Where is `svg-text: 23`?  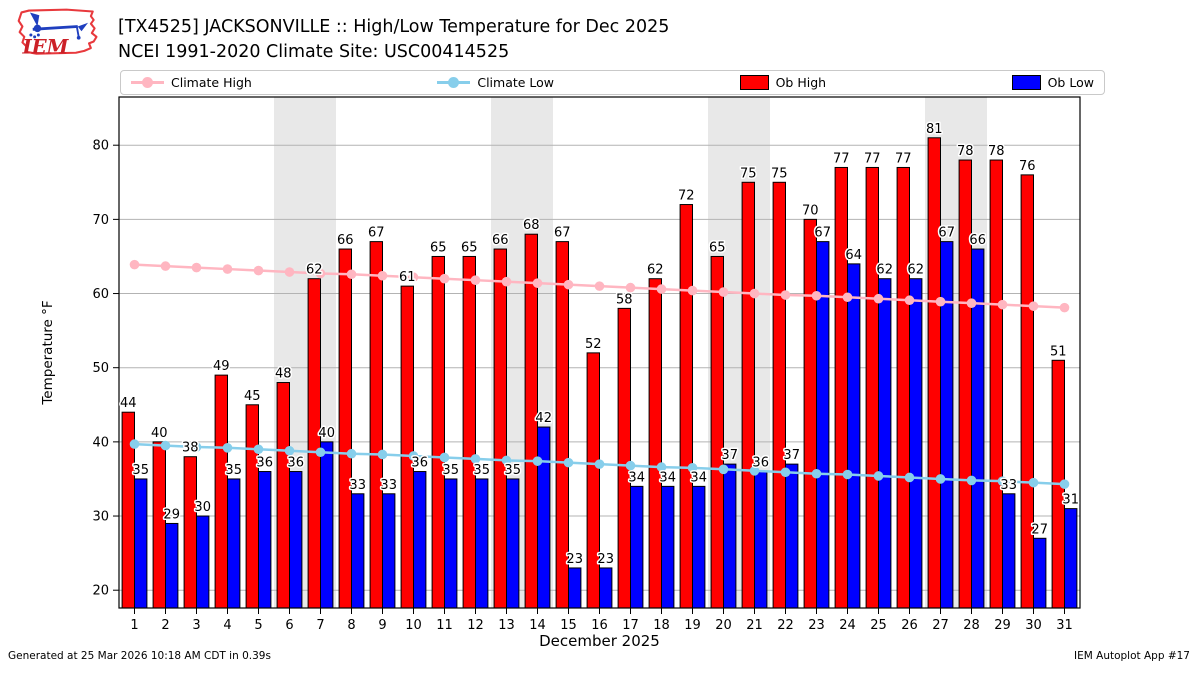
svg-text: 23 is located at coordinates (816, 625).